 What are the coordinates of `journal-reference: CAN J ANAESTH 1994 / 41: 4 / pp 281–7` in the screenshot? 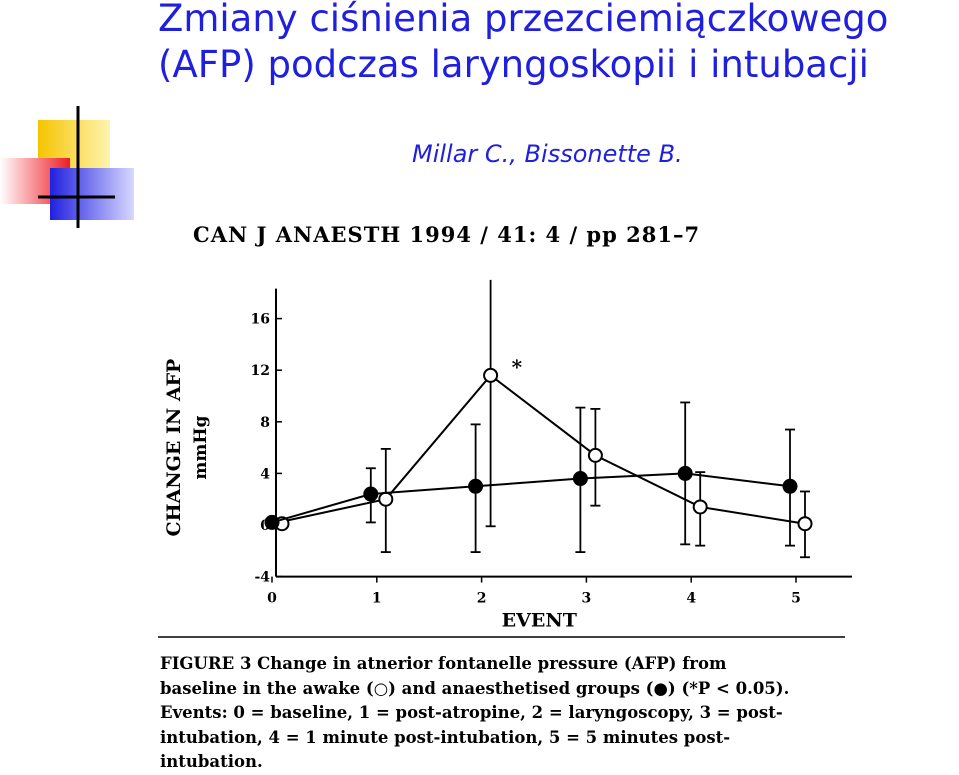 It's located at (447, 234).